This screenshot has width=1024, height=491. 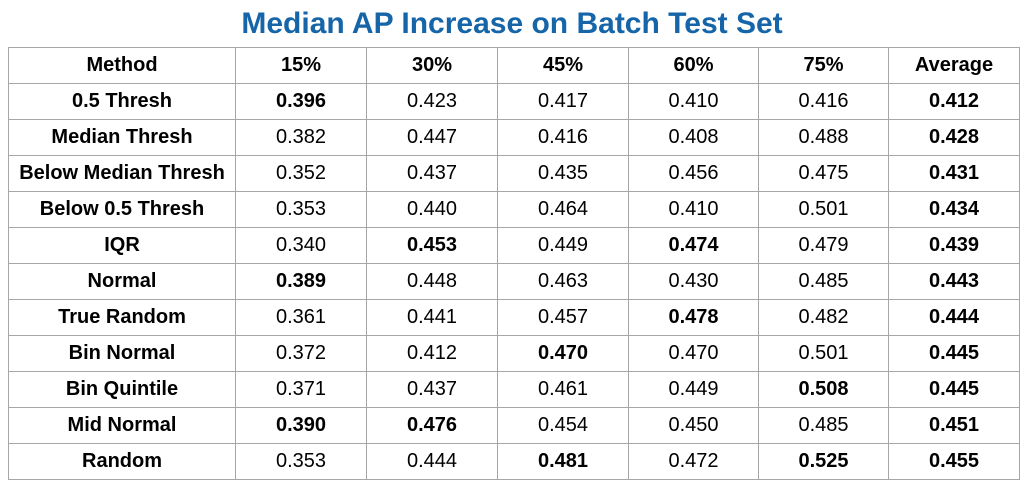 I want to click on value-cell: 0.430, so click(x=693, y=281).